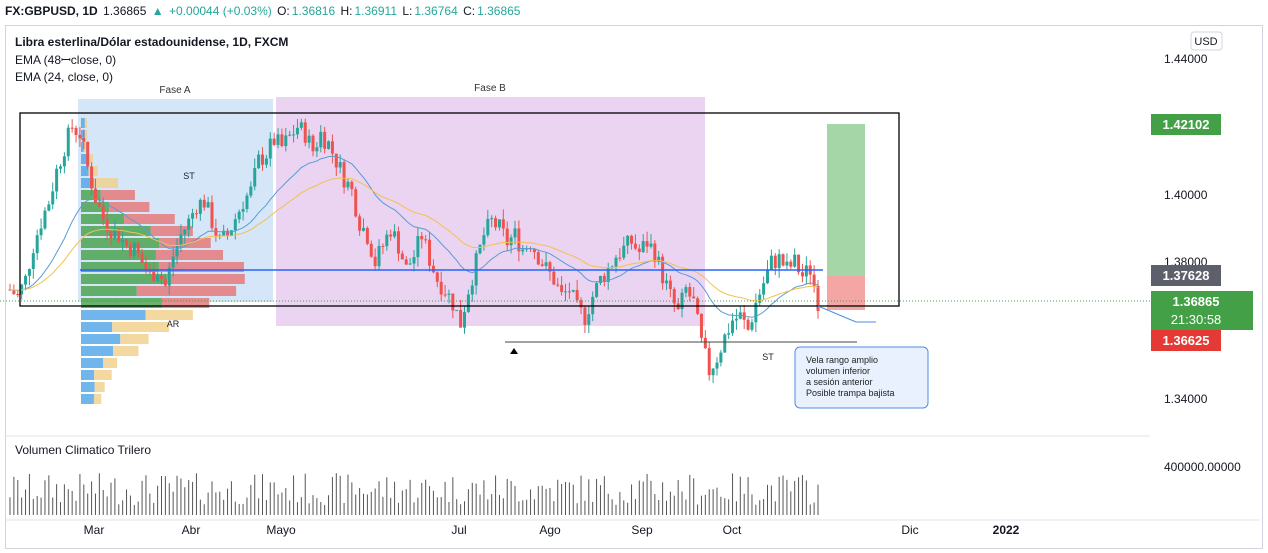 Image resolution: width=1268 pixels, height=553 pixels. I want to click on ema48-legend: EMA (48ꟷclose, 0), so click(65, 60).